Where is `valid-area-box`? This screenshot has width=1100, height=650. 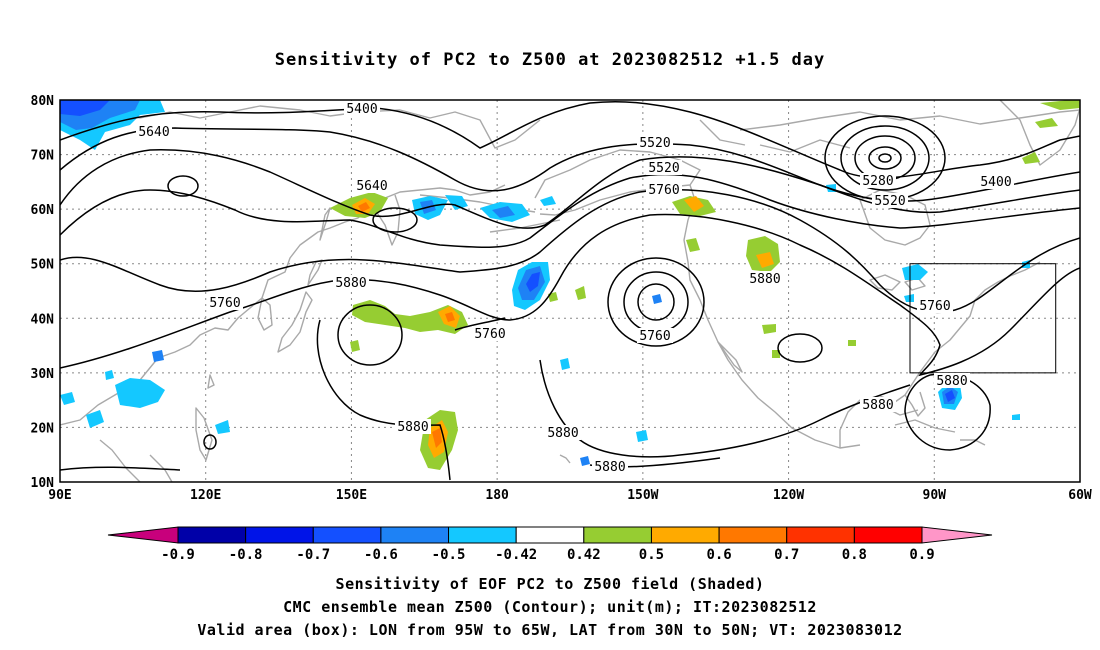
valid-area-box is located at coordinates (983, 318).